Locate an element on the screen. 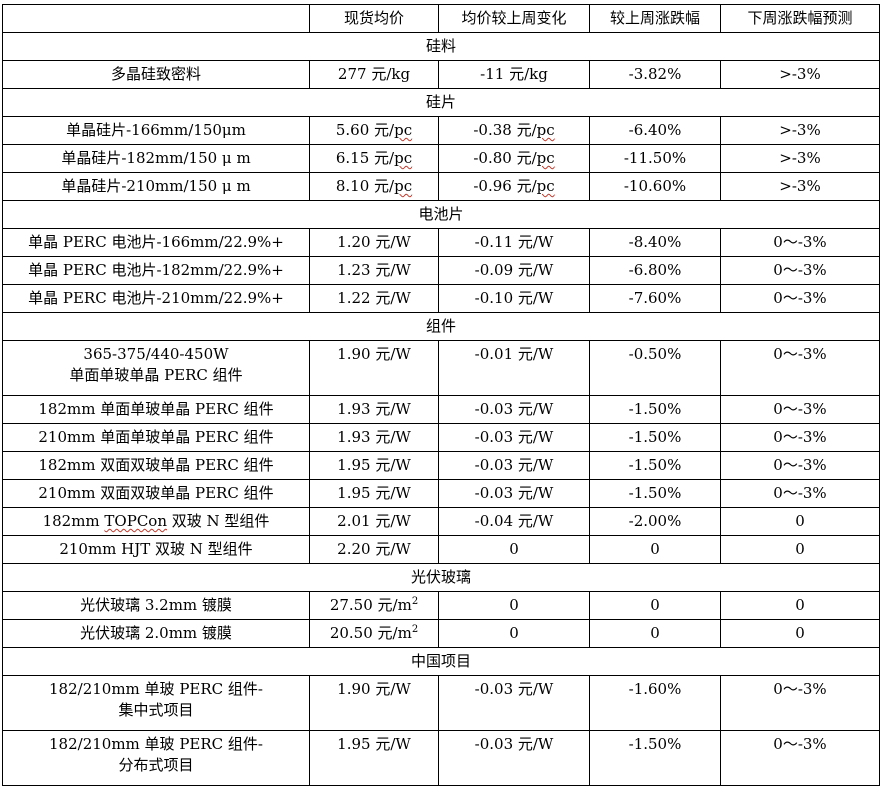 The width and height of the screenshot is (883, 786). price-change-cell: -0.11 元/W is located at coordinates (514, 242).